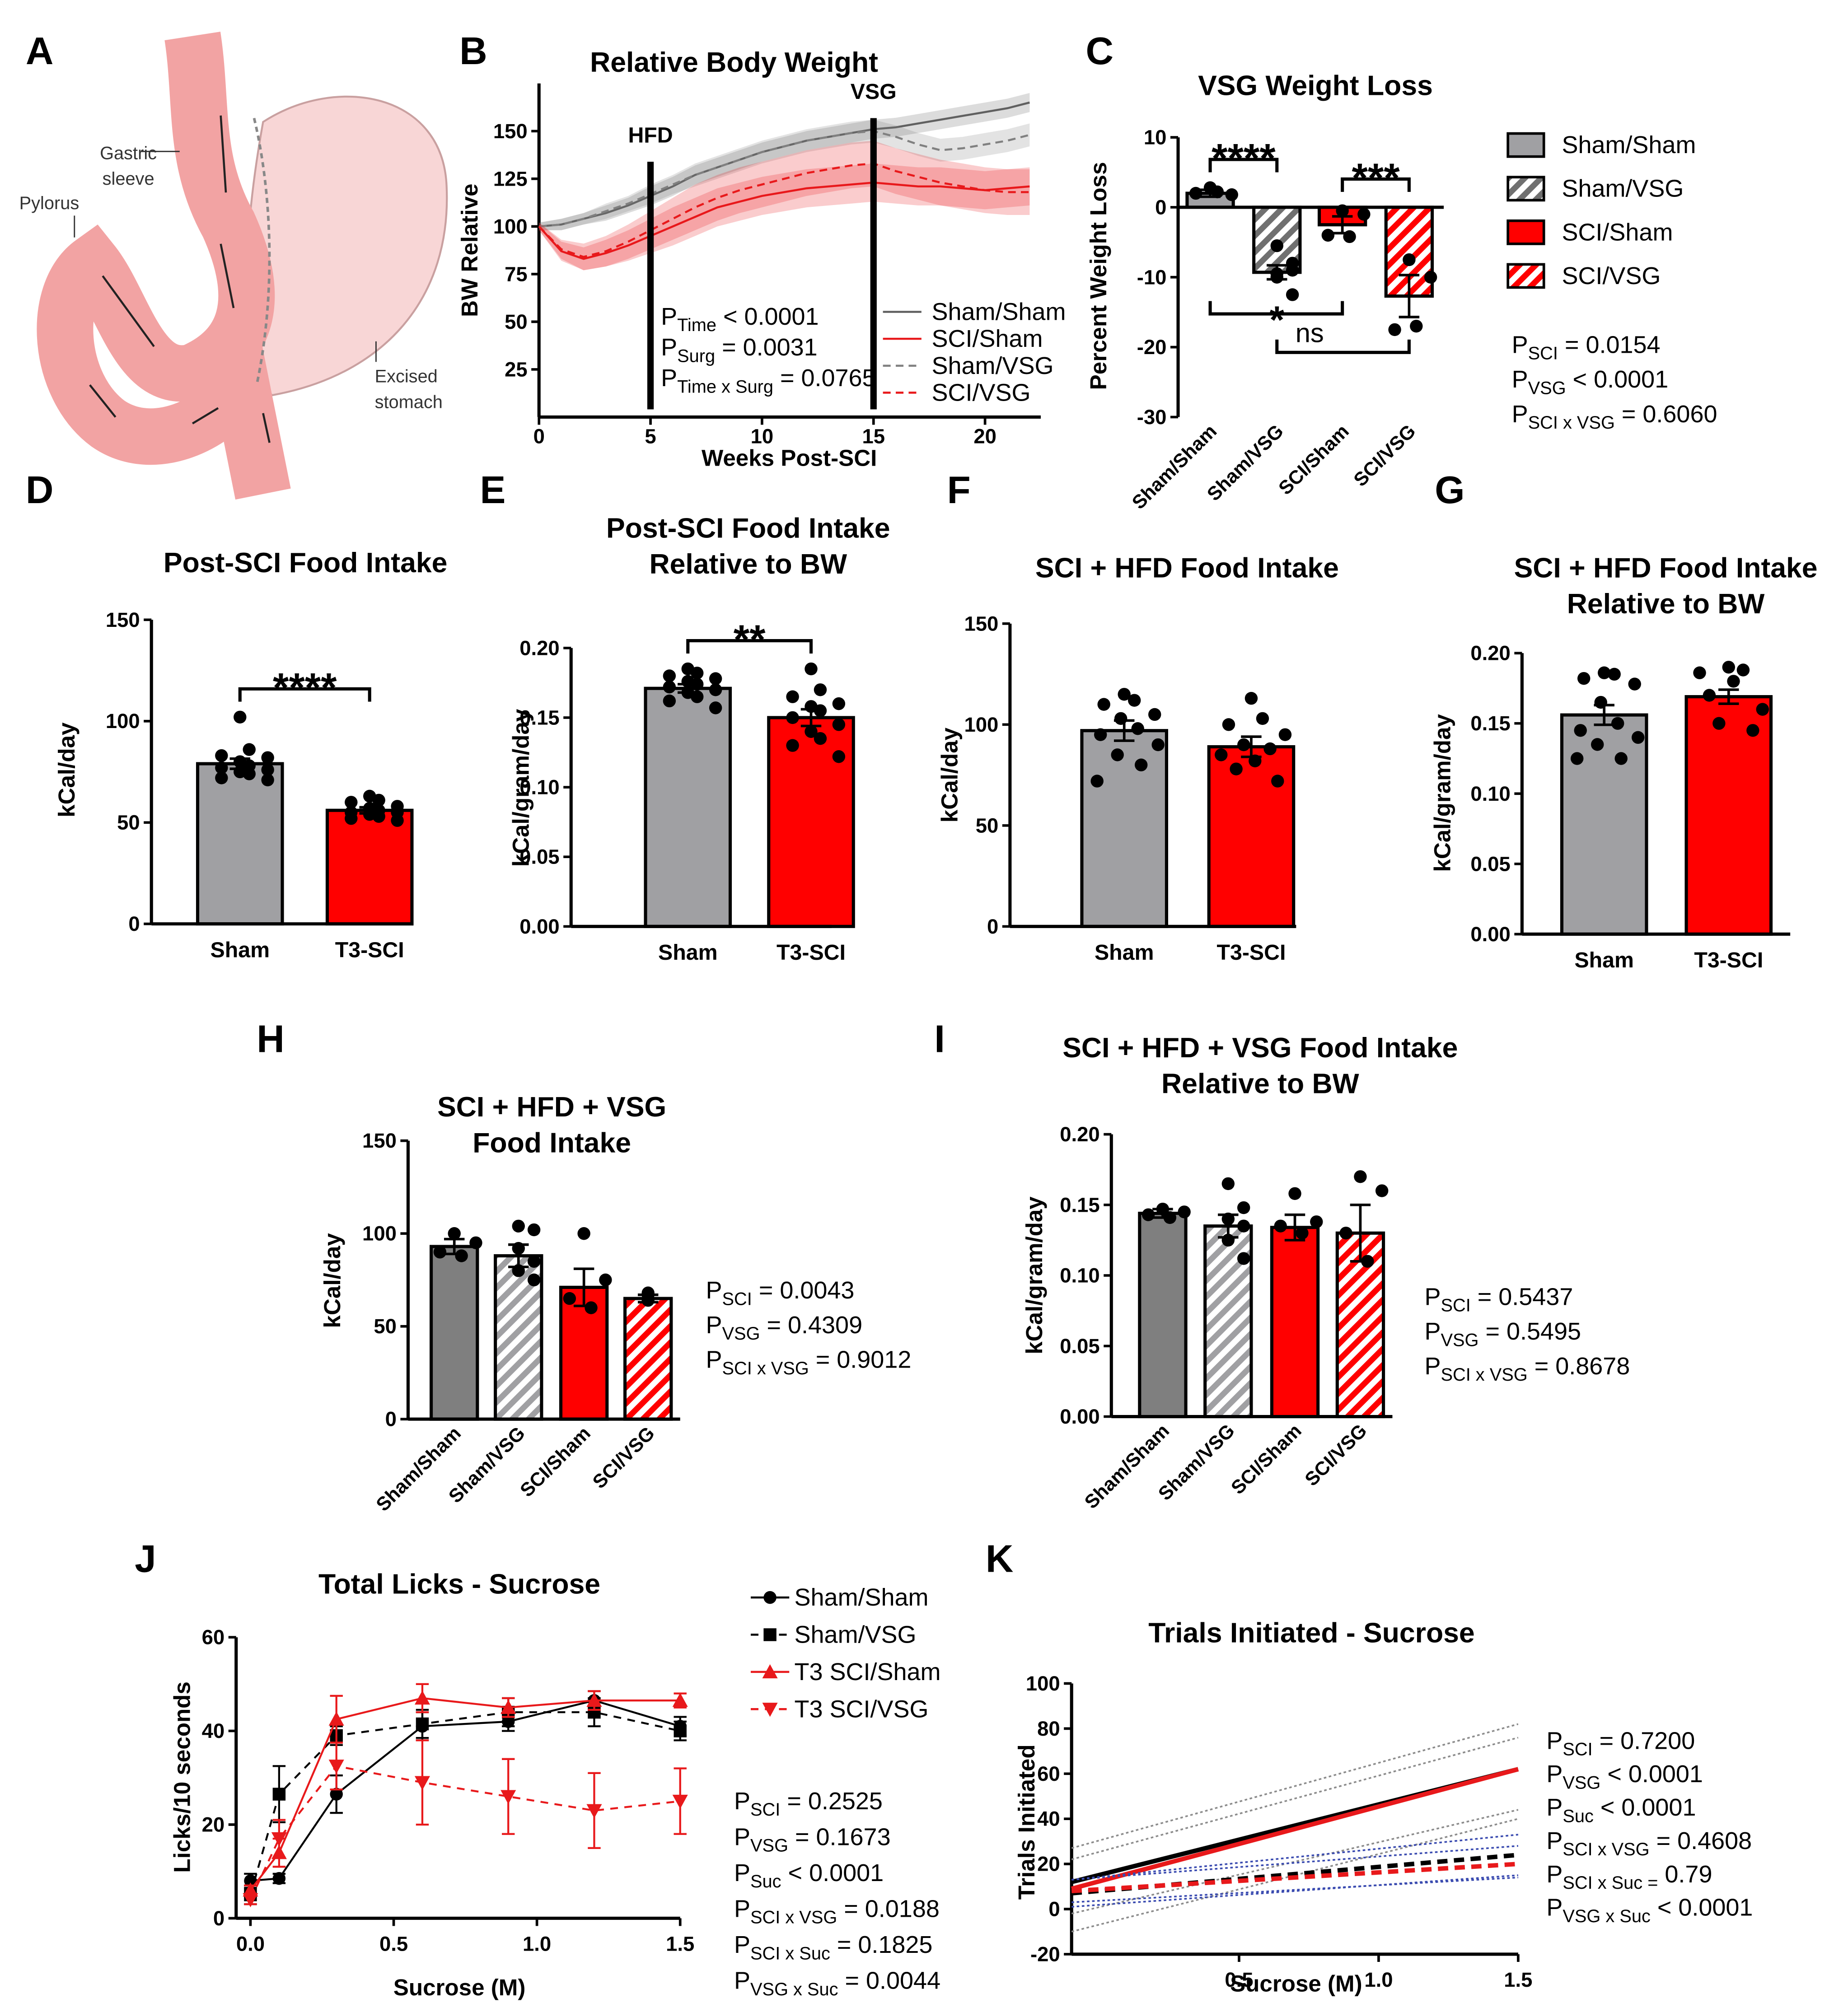 Image resolution: width=1848 pixels, height=2003 pixels. Describe the element at coordinates (251, 1945) in the screenshot. I see `x-tick-label: 0.0` at that location.